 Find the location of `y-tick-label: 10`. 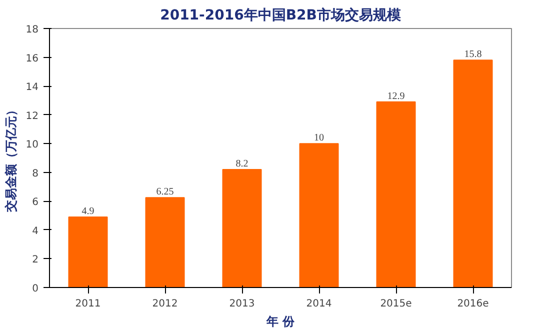

y-tick-label: 10 is located at coordinates (32, 145).